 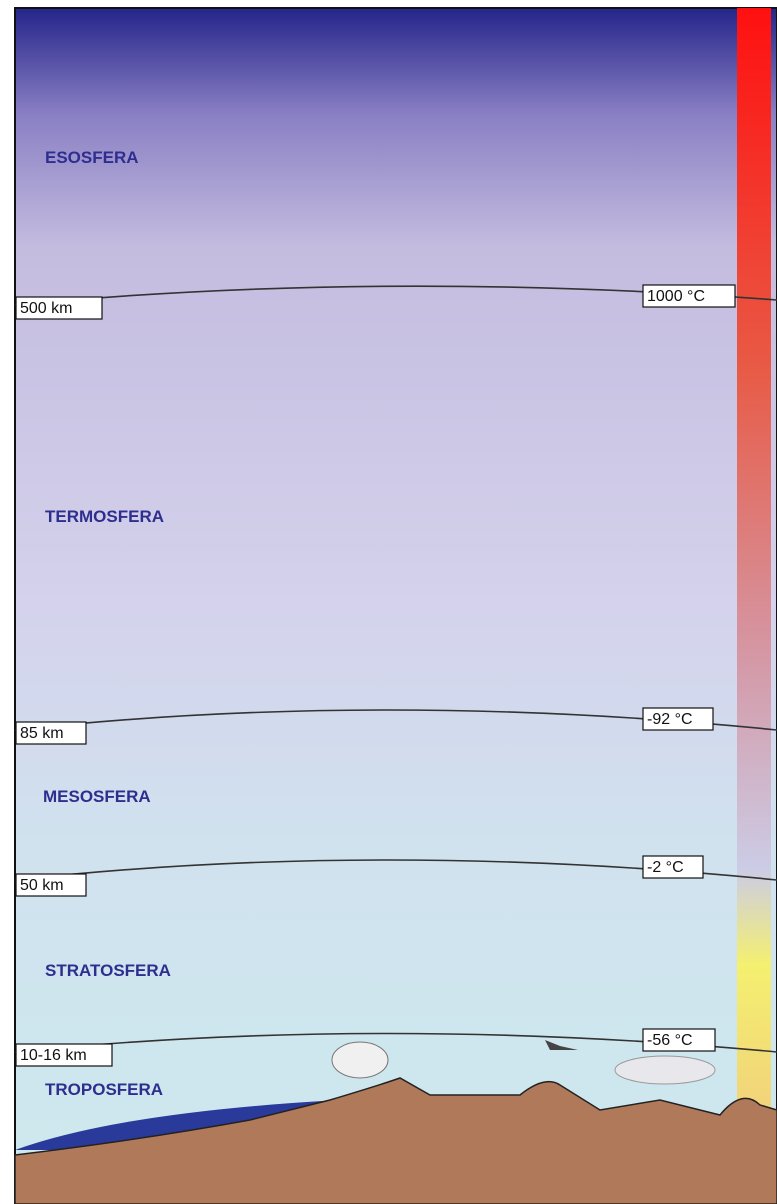 What do you see at coordinates (676, 296) in the screenshot?
I see `temperature-label: 1000 °C` at bounding box center [676, 296].